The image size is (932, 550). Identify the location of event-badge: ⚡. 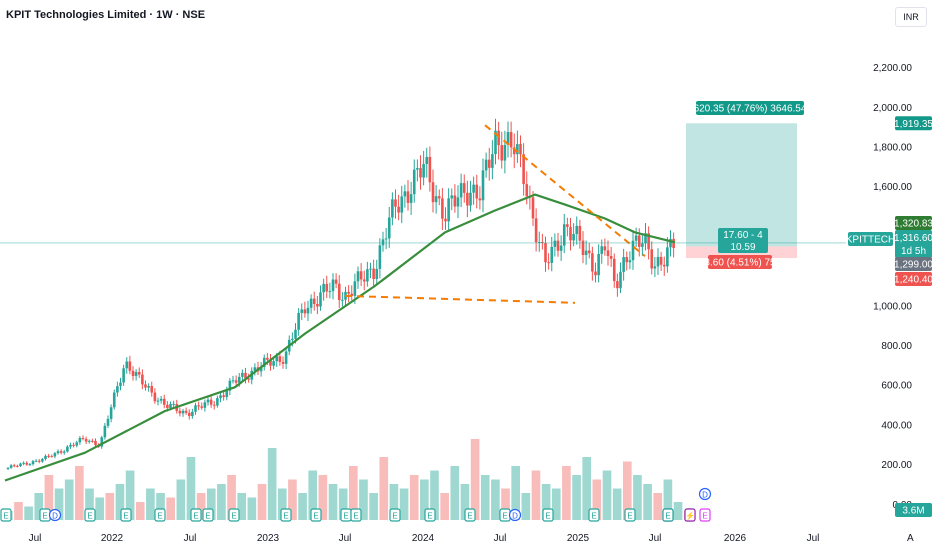
(690, 515).